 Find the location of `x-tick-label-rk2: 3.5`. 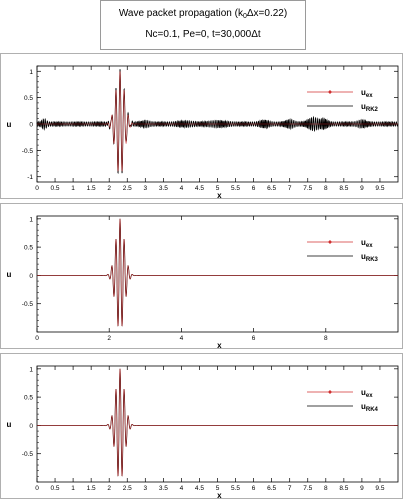

x-tick-label-rk2: 3.5 is located at coordinates (163, 188).